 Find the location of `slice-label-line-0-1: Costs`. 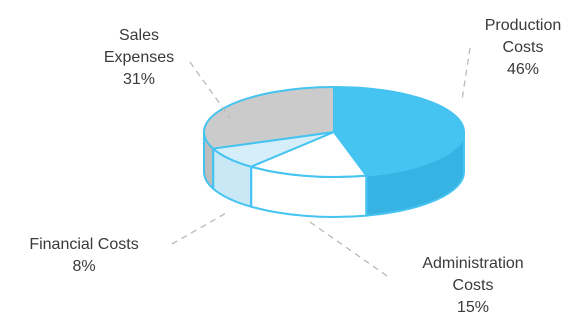

slice-label-line-0-1: Costs is located at coordinates (523, 47).